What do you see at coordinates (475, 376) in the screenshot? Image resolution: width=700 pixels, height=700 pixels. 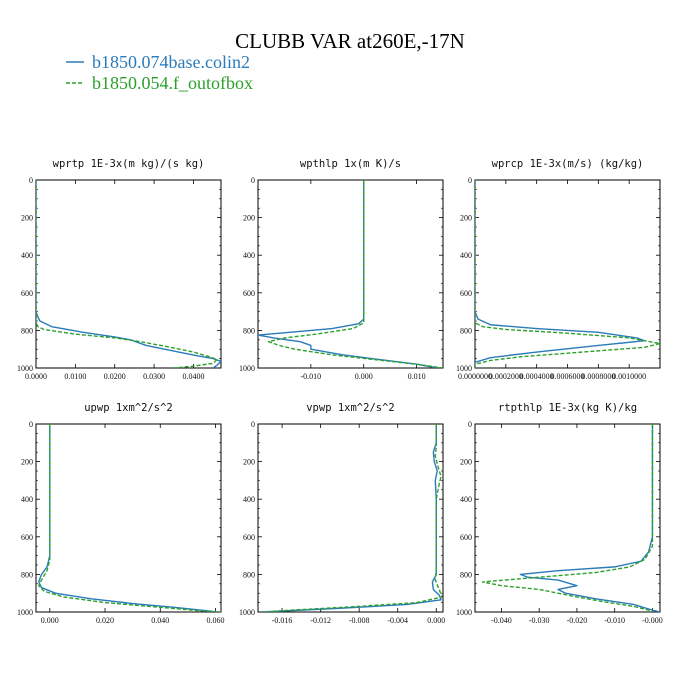 I see `x-tick-label: 0.0000000` at bounding box center [475, 376].